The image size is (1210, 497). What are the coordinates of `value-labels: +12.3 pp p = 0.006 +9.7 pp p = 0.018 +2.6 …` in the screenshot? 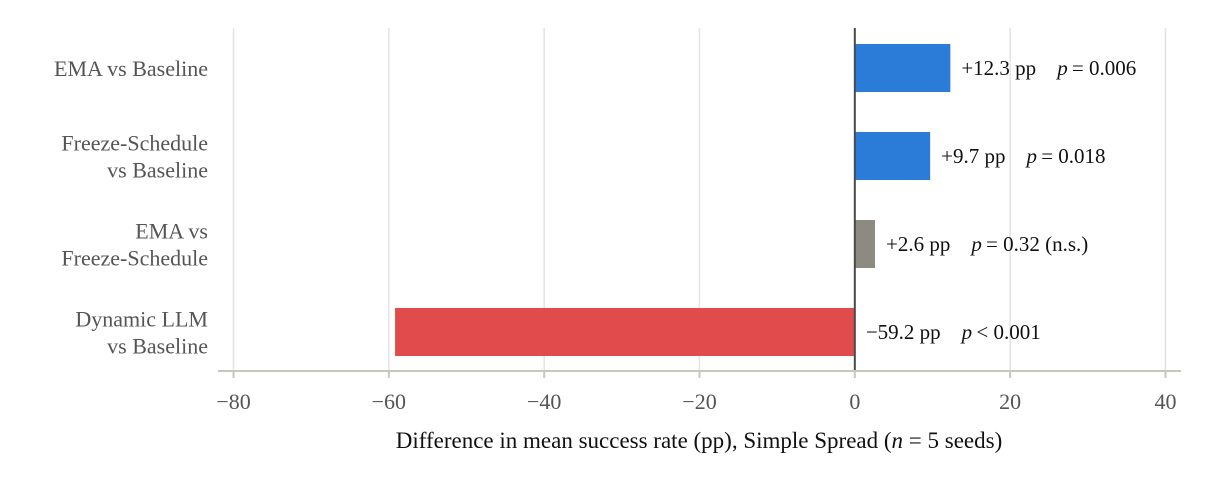 It's located at (1001, 200).